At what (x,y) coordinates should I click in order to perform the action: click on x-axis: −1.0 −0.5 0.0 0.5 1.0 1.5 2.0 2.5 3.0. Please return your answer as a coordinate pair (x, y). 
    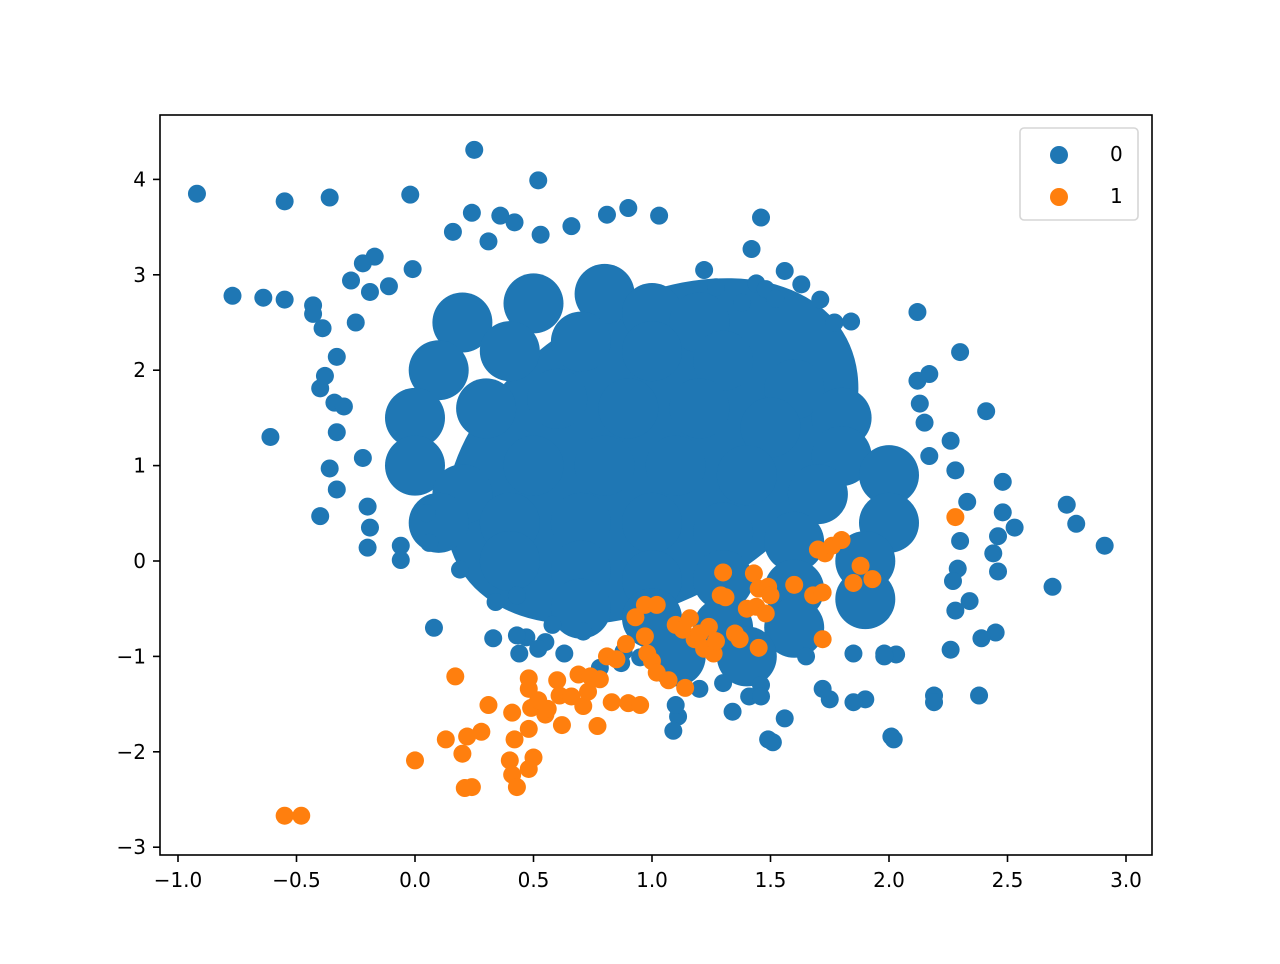
    Looking at the image, I should click on (648, 873).